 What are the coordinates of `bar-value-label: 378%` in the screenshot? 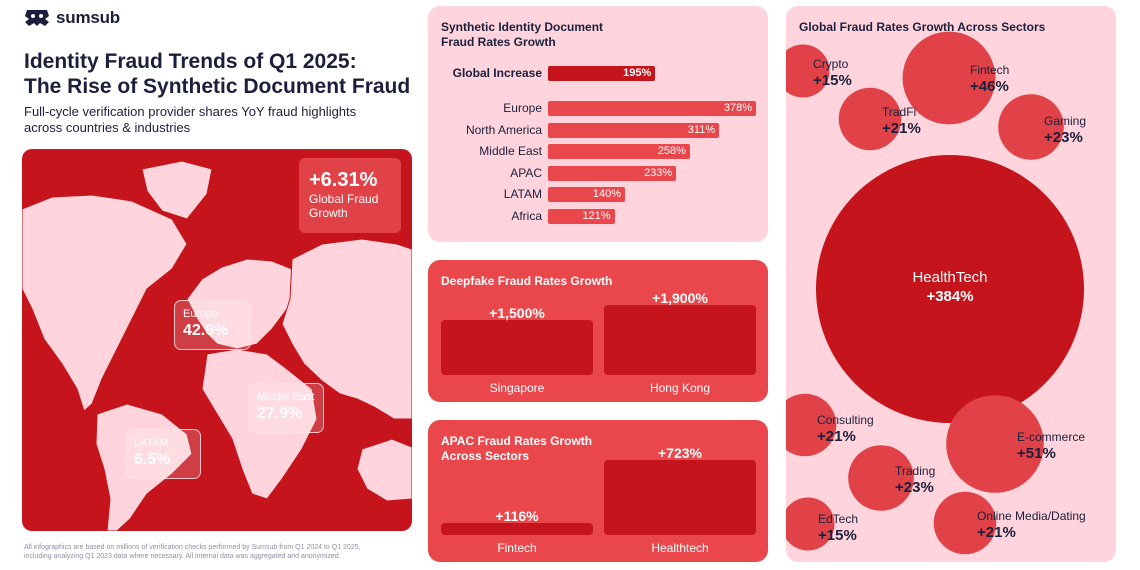 It's located at (737, 108).